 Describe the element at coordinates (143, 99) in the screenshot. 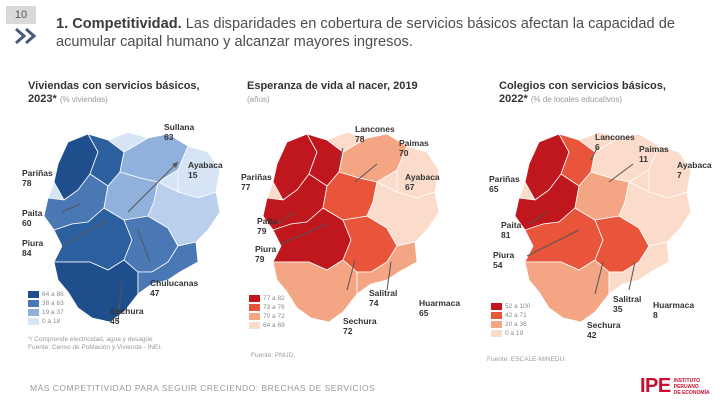

I see `panel-title-line2: 2023* (% viviendas)` at that location.